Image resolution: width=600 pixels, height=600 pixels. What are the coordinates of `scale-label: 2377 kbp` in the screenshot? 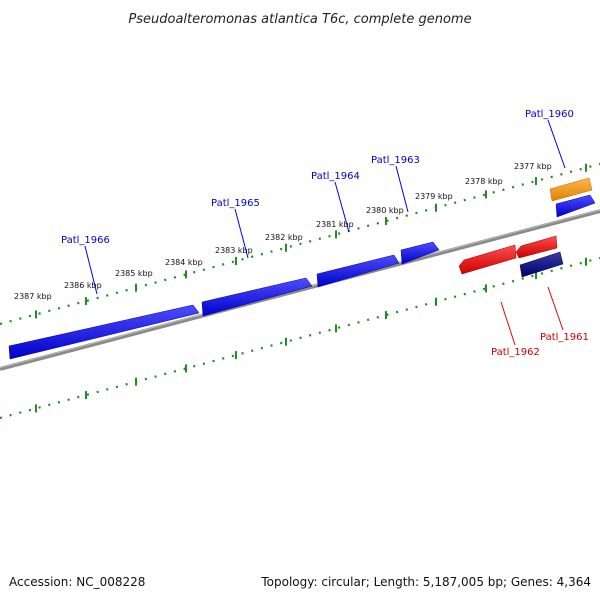 It's located at (533, 166).